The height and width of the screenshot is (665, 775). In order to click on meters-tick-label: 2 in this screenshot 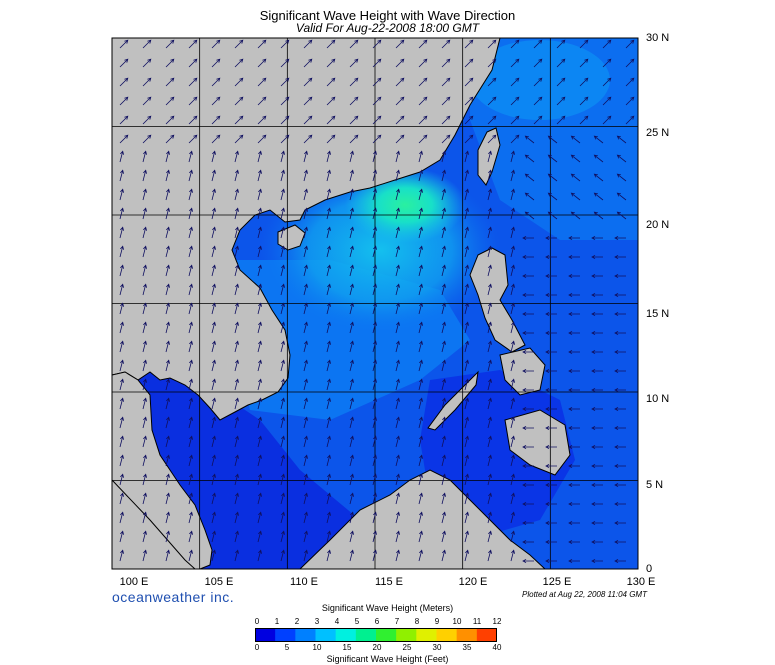, I will do `click(297, 621)`.